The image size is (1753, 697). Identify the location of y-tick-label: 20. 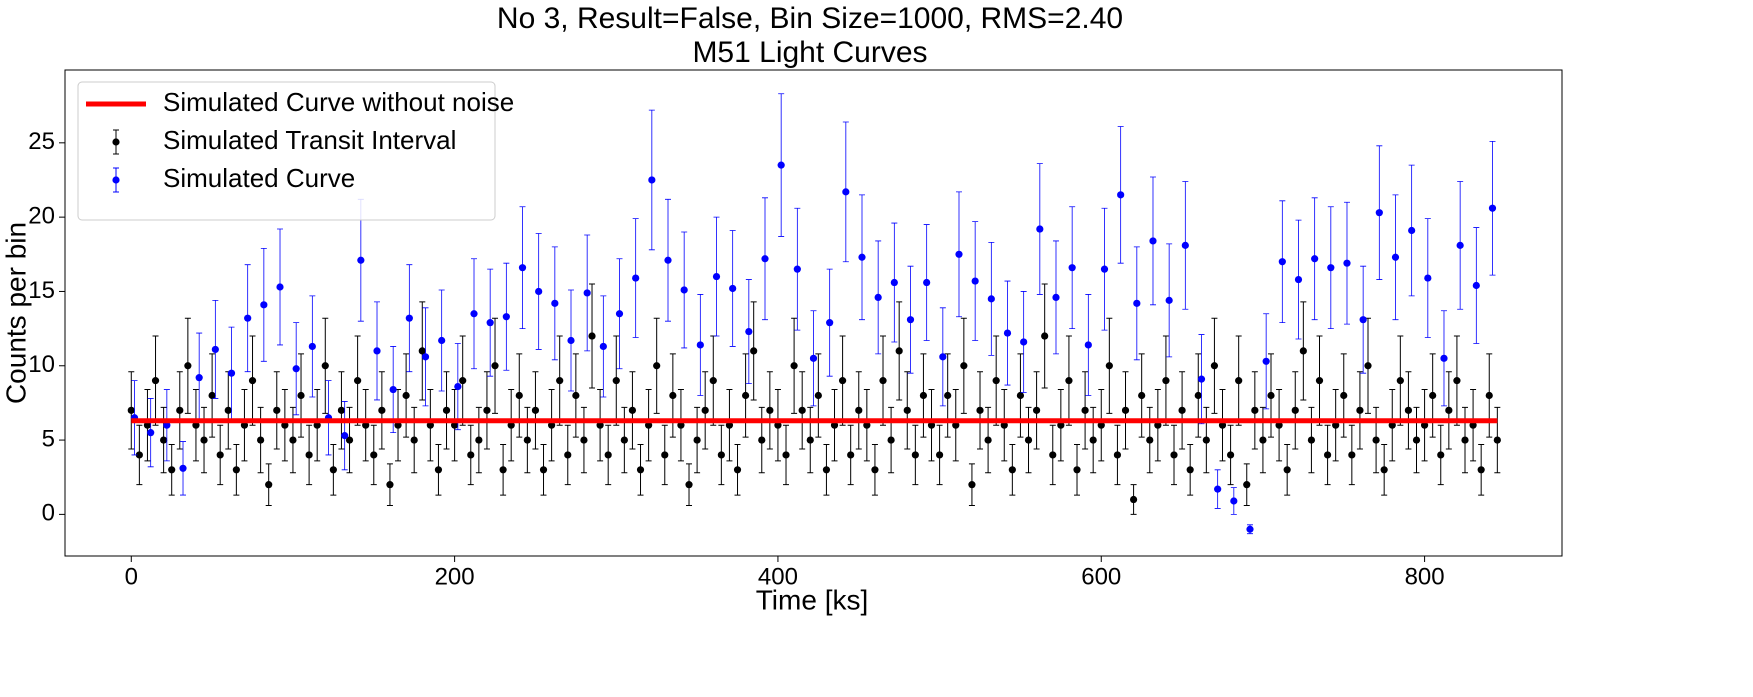
(41, 215).